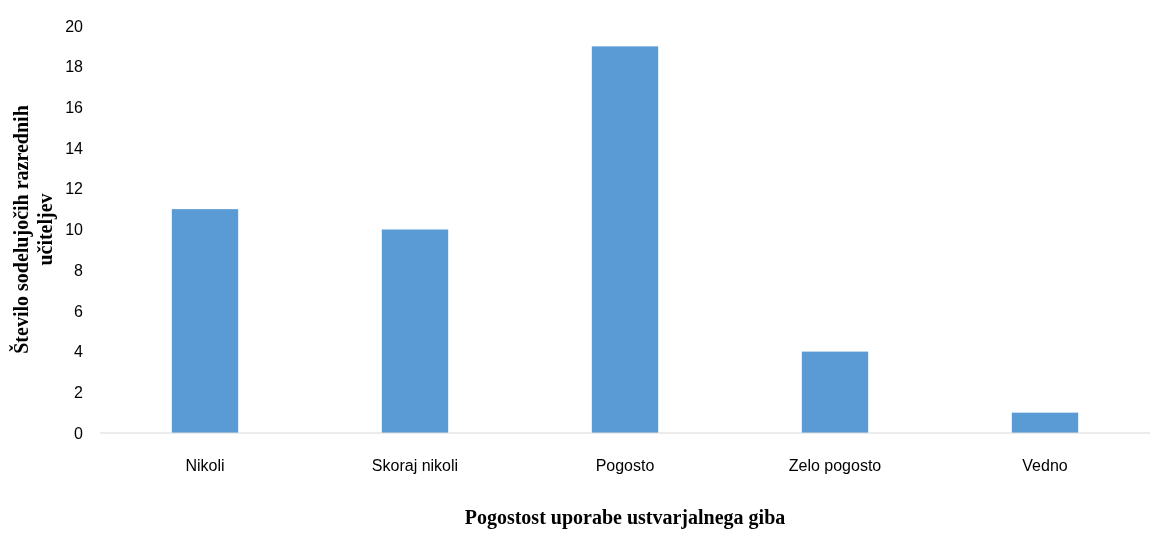  Describe the element at coordinates (74, 230) in the screenshot. I see `y-tick-label: 10` at that location.